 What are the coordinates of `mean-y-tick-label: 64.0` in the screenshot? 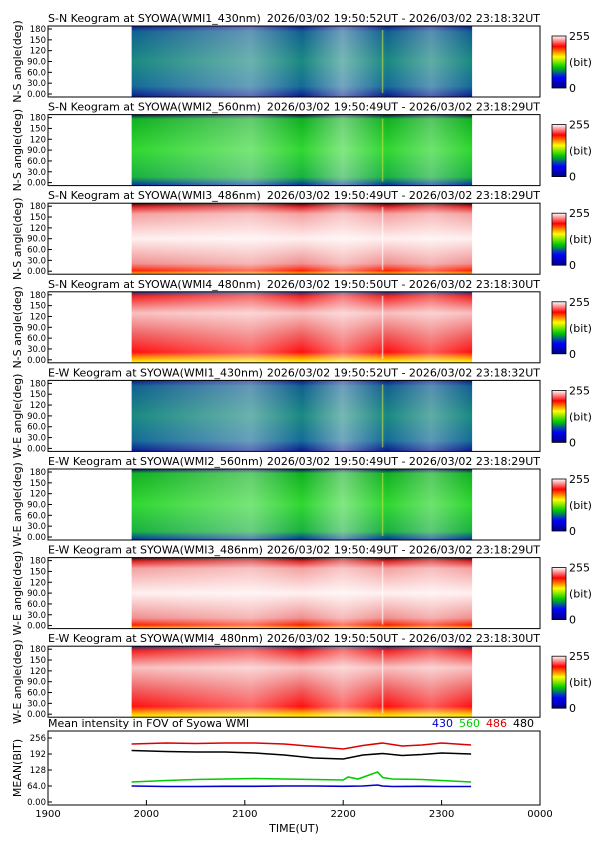 It's located at (36, 787).